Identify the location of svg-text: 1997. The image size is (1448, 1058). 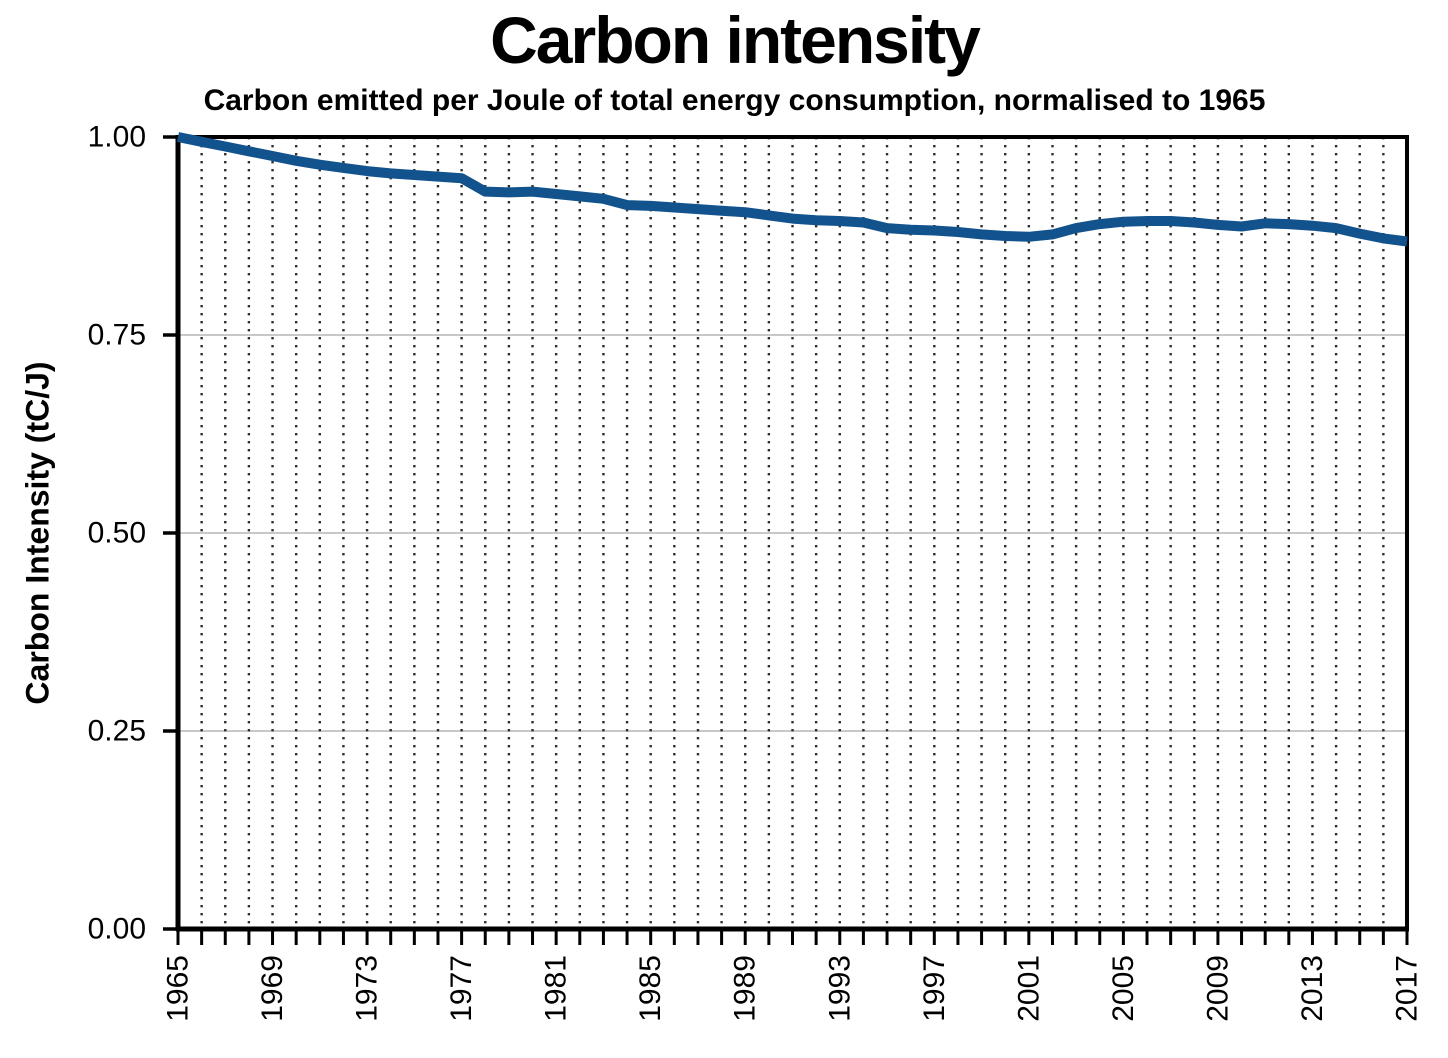
(934, 988).